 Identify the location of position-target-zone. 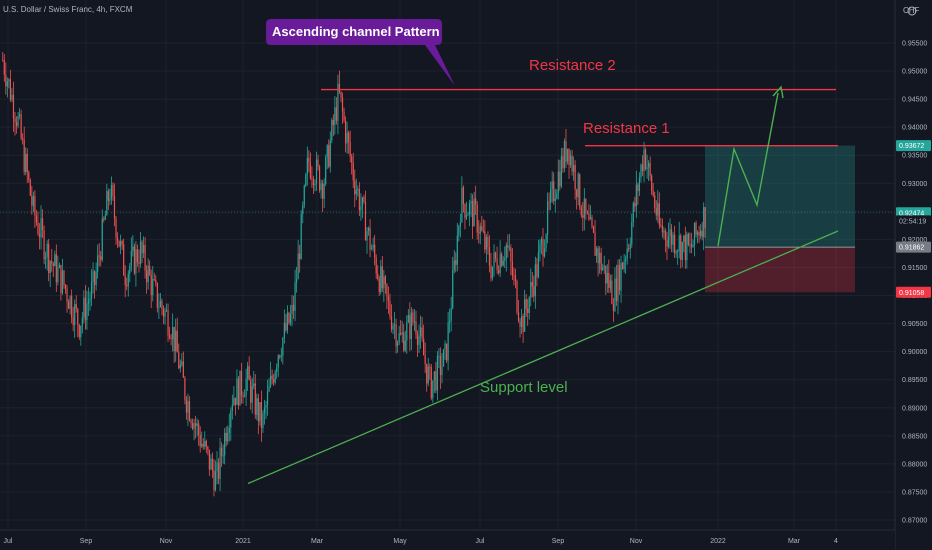
(780, 196).